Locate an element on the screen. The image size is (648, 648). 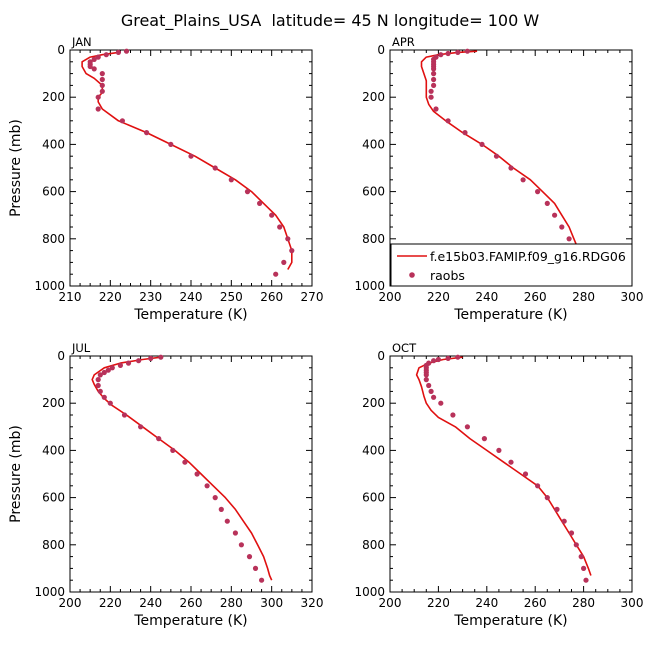
y-tick-label-oct: 200 is located at coordinates (373, 403).